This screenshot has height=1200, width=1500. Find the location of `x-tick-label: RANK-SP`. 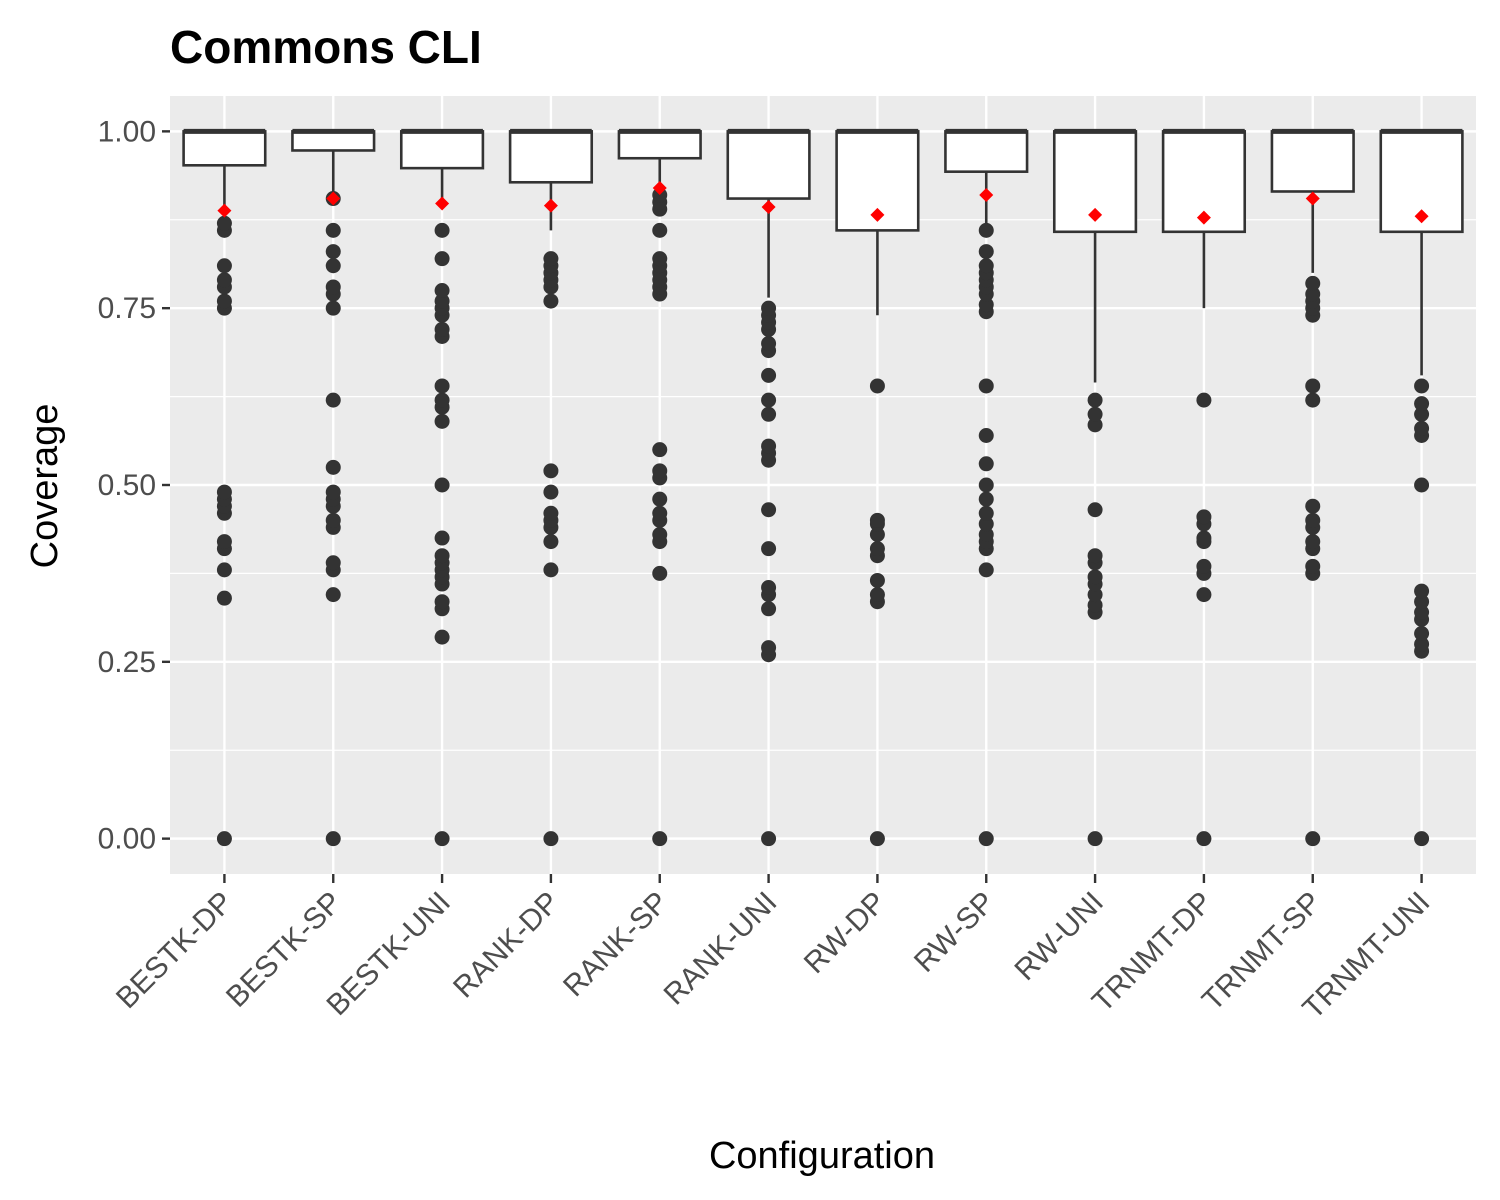

x-tick-label: RANK-SP is located at coordinates (616, 945).